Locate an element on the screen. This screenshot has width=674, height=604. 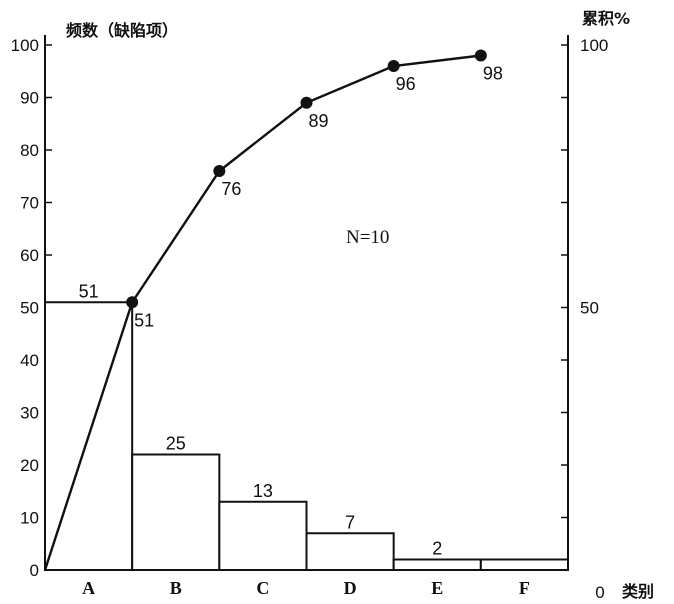
category-label: C is located at coordinates (262, 588).